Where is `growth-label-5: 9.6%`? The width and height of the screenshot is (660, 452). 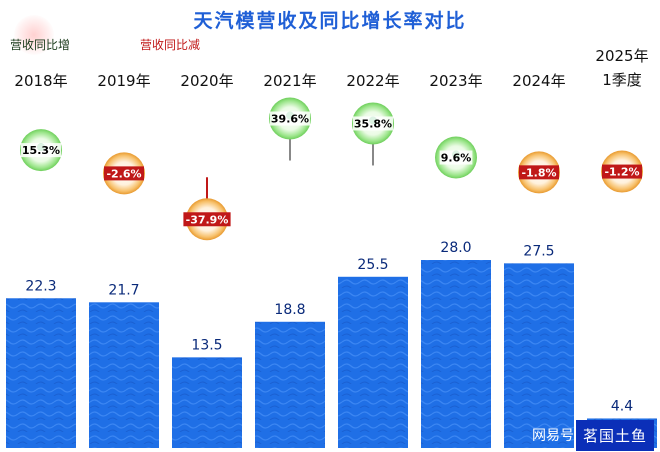 growth-label-5: 9.6% is located at coordinates (456, 158).